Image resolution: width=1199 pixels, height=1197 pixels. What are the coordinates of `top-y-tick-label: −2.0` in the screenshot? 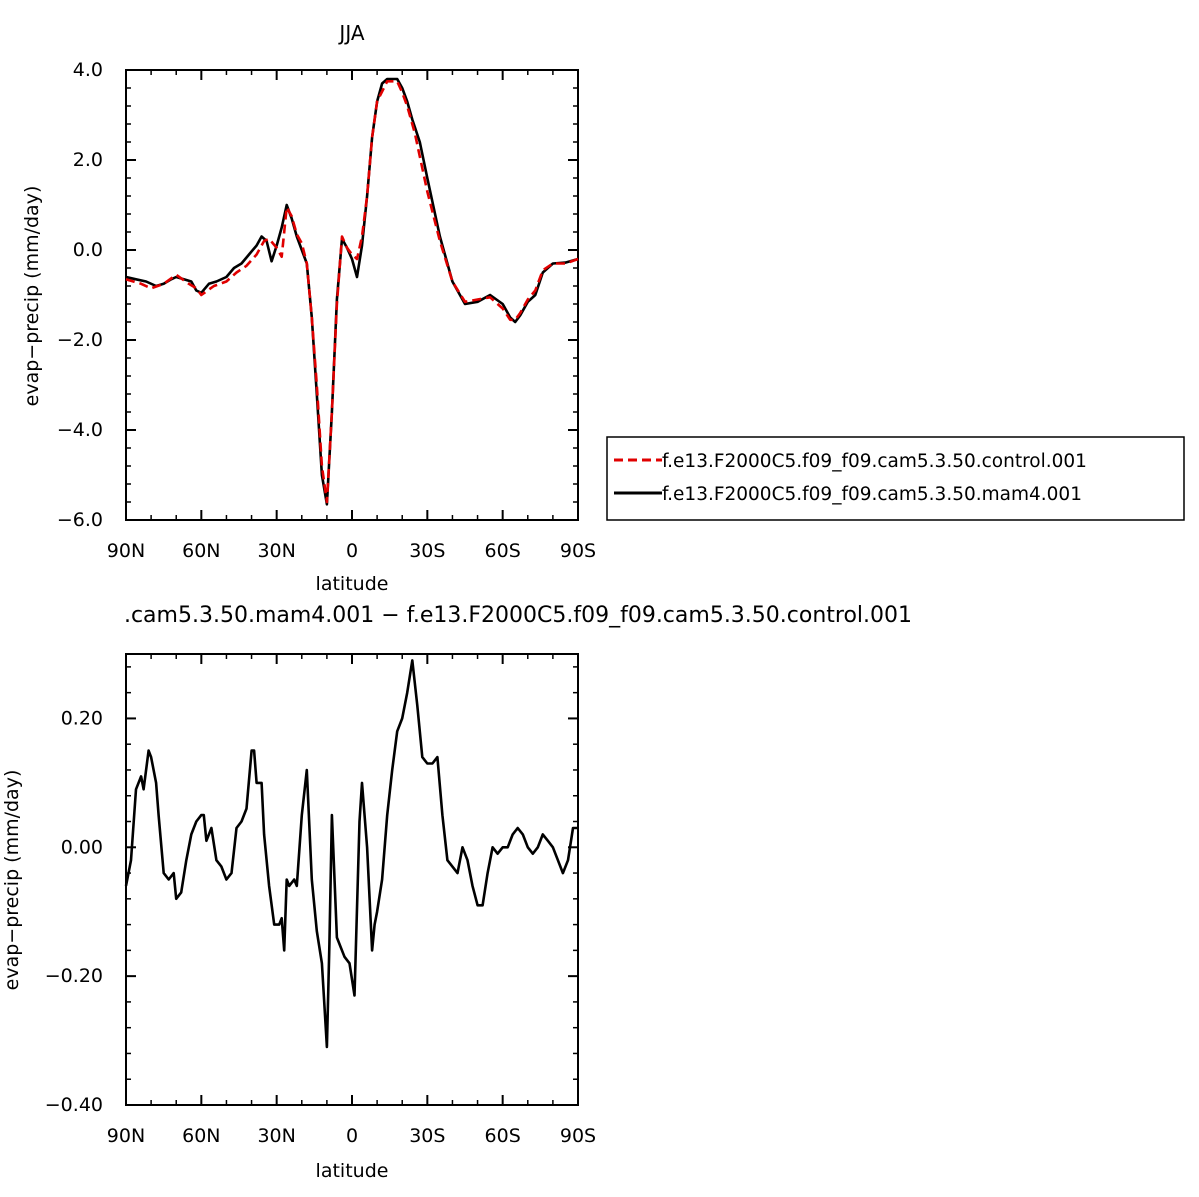 It's located at (80, 340).